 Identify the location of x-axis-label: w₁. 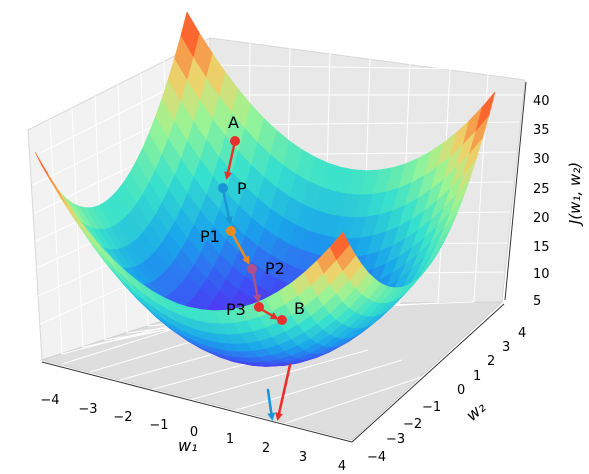
(188, 445).